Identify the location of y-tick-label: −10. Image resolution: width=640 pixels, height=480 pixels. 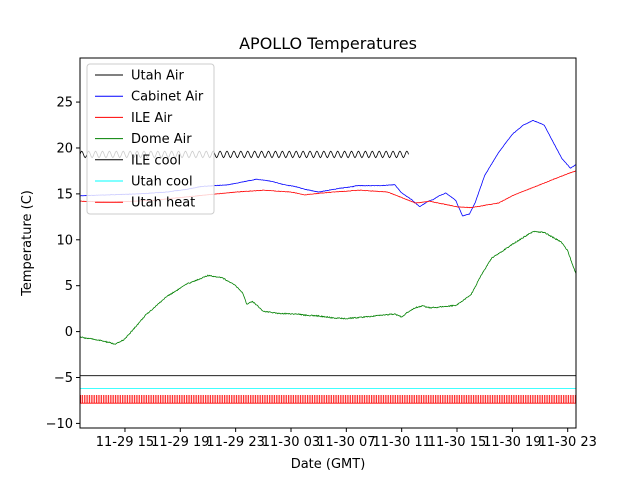
(59, 424).